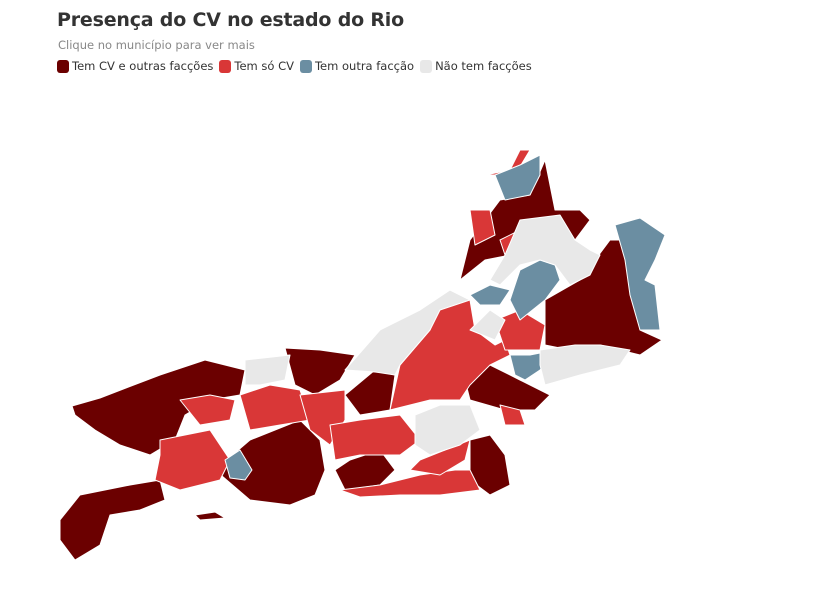  Describe the element at coordinates (230, 20) in the screenshot. I see `map-title: Presença do CV no estado do Rio` at that location.